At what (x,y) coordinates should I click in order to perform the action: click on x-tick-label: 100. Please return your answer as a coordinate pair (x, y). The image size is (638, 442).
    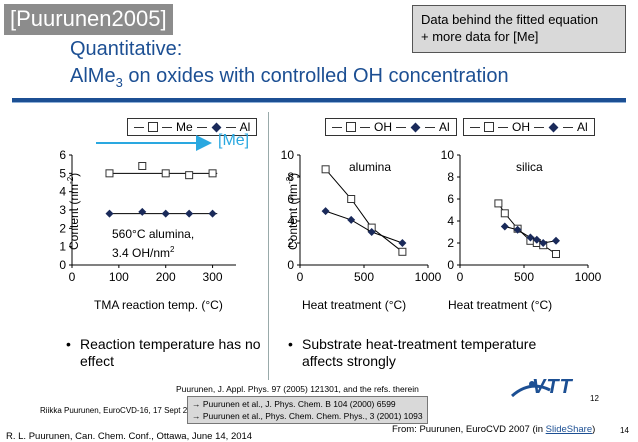
    Looking at the image, I should click on (119, 277).